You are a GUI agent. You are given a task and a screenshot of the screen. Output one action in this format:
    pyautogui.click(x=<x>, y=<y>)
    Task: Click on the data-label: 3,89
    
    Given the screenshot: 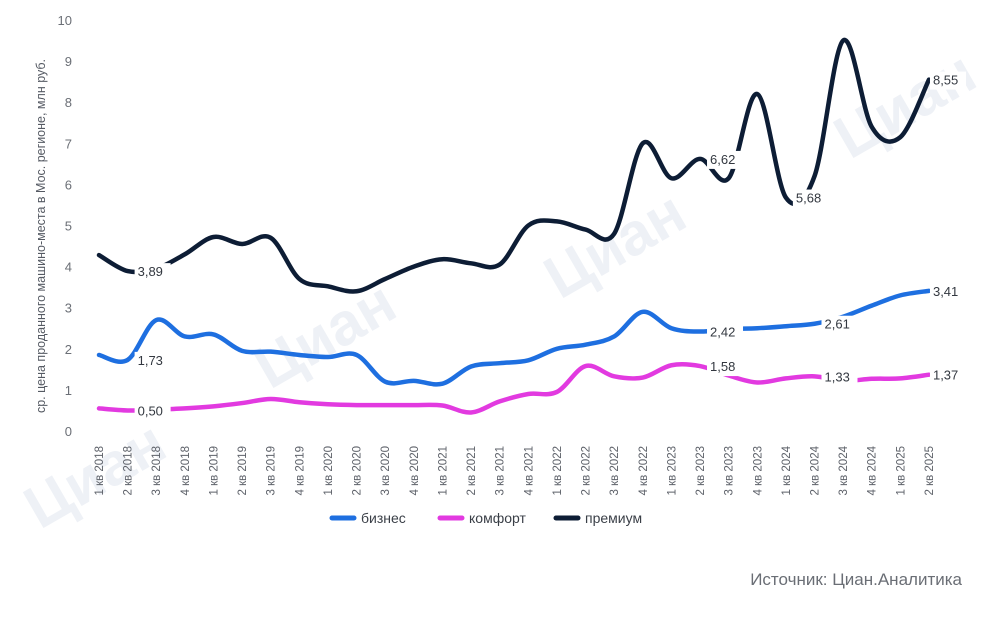 What is the action you would take?
    pyautogui.click(x=150, y=271)
    